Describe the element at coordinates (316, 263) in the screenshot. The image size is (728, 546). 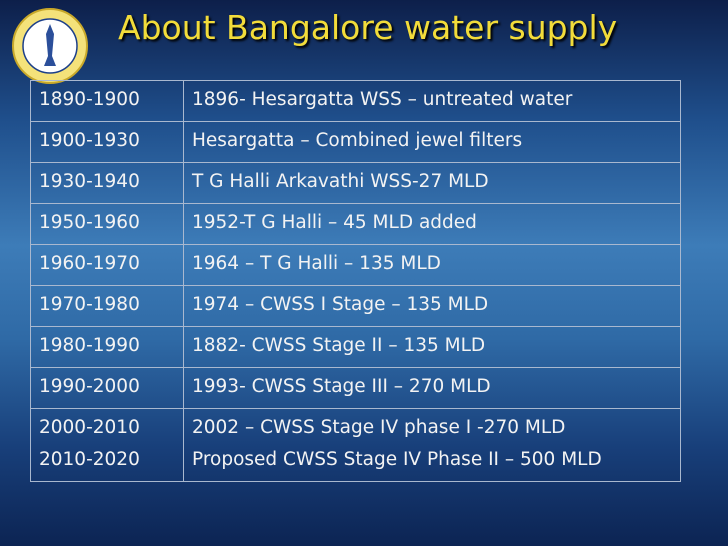
I see `event: 1964 – T G Halli – 135 MLD` at that location.